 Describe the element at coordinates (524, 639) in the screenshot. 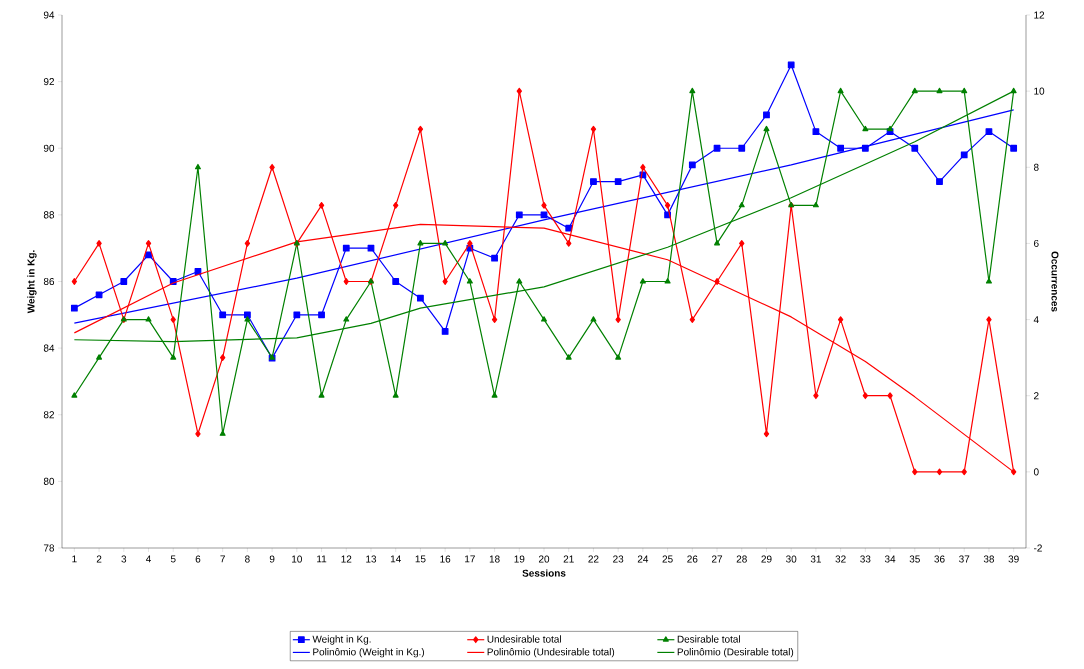

I see `legend-label: Undesirable total` at that location.